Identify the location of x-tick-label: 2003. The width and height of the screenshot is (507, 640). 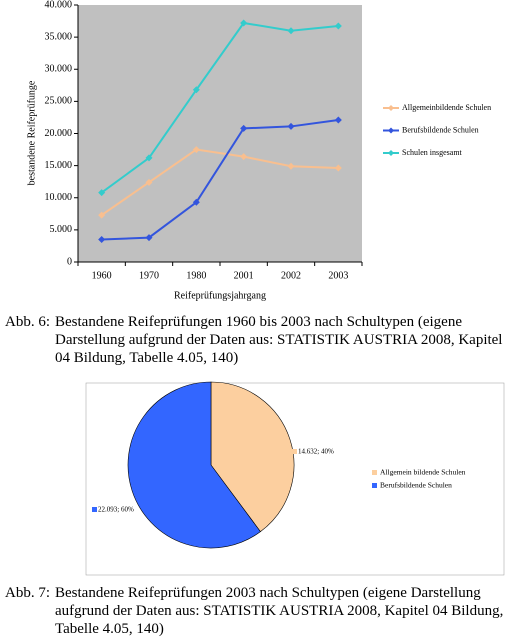
(338, 275).